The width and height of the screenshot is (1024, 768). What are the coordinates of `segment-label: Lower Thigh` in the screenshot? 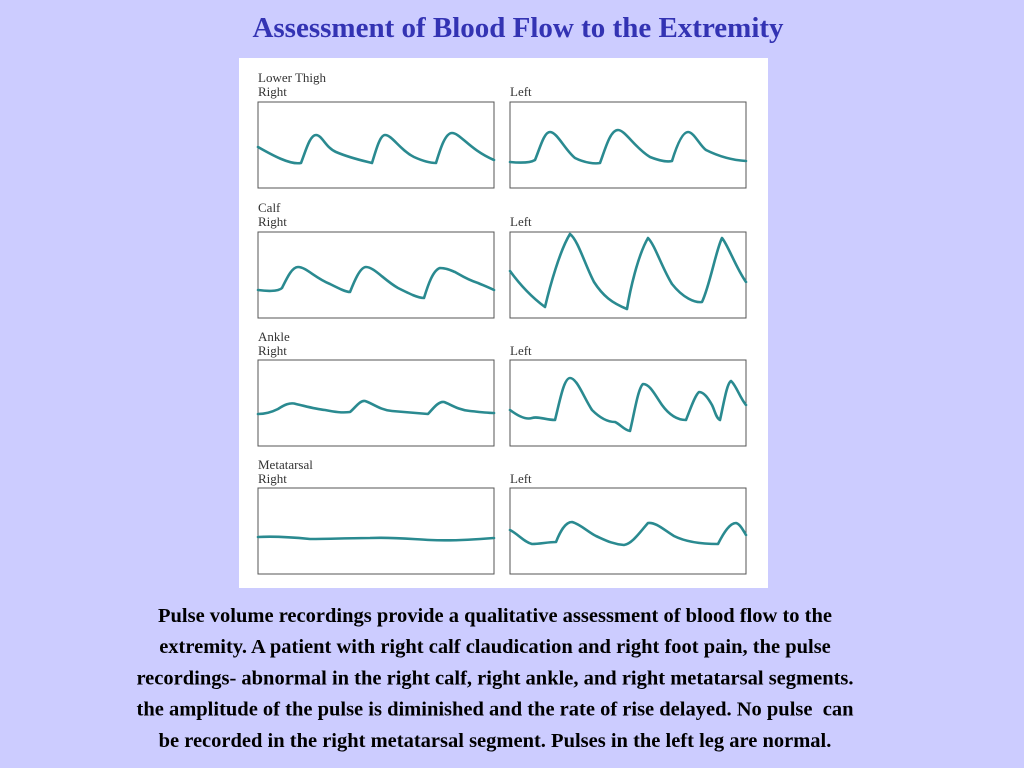 It's located at (292, 77).